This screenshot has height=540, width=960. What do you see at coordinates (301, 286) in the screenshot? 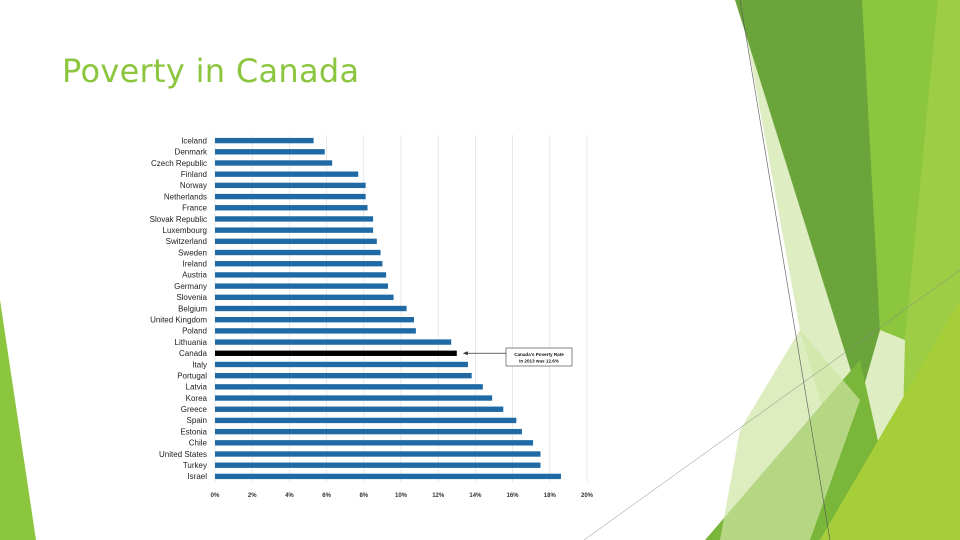
I see `bar-germany` at bounding box center [301, 286].